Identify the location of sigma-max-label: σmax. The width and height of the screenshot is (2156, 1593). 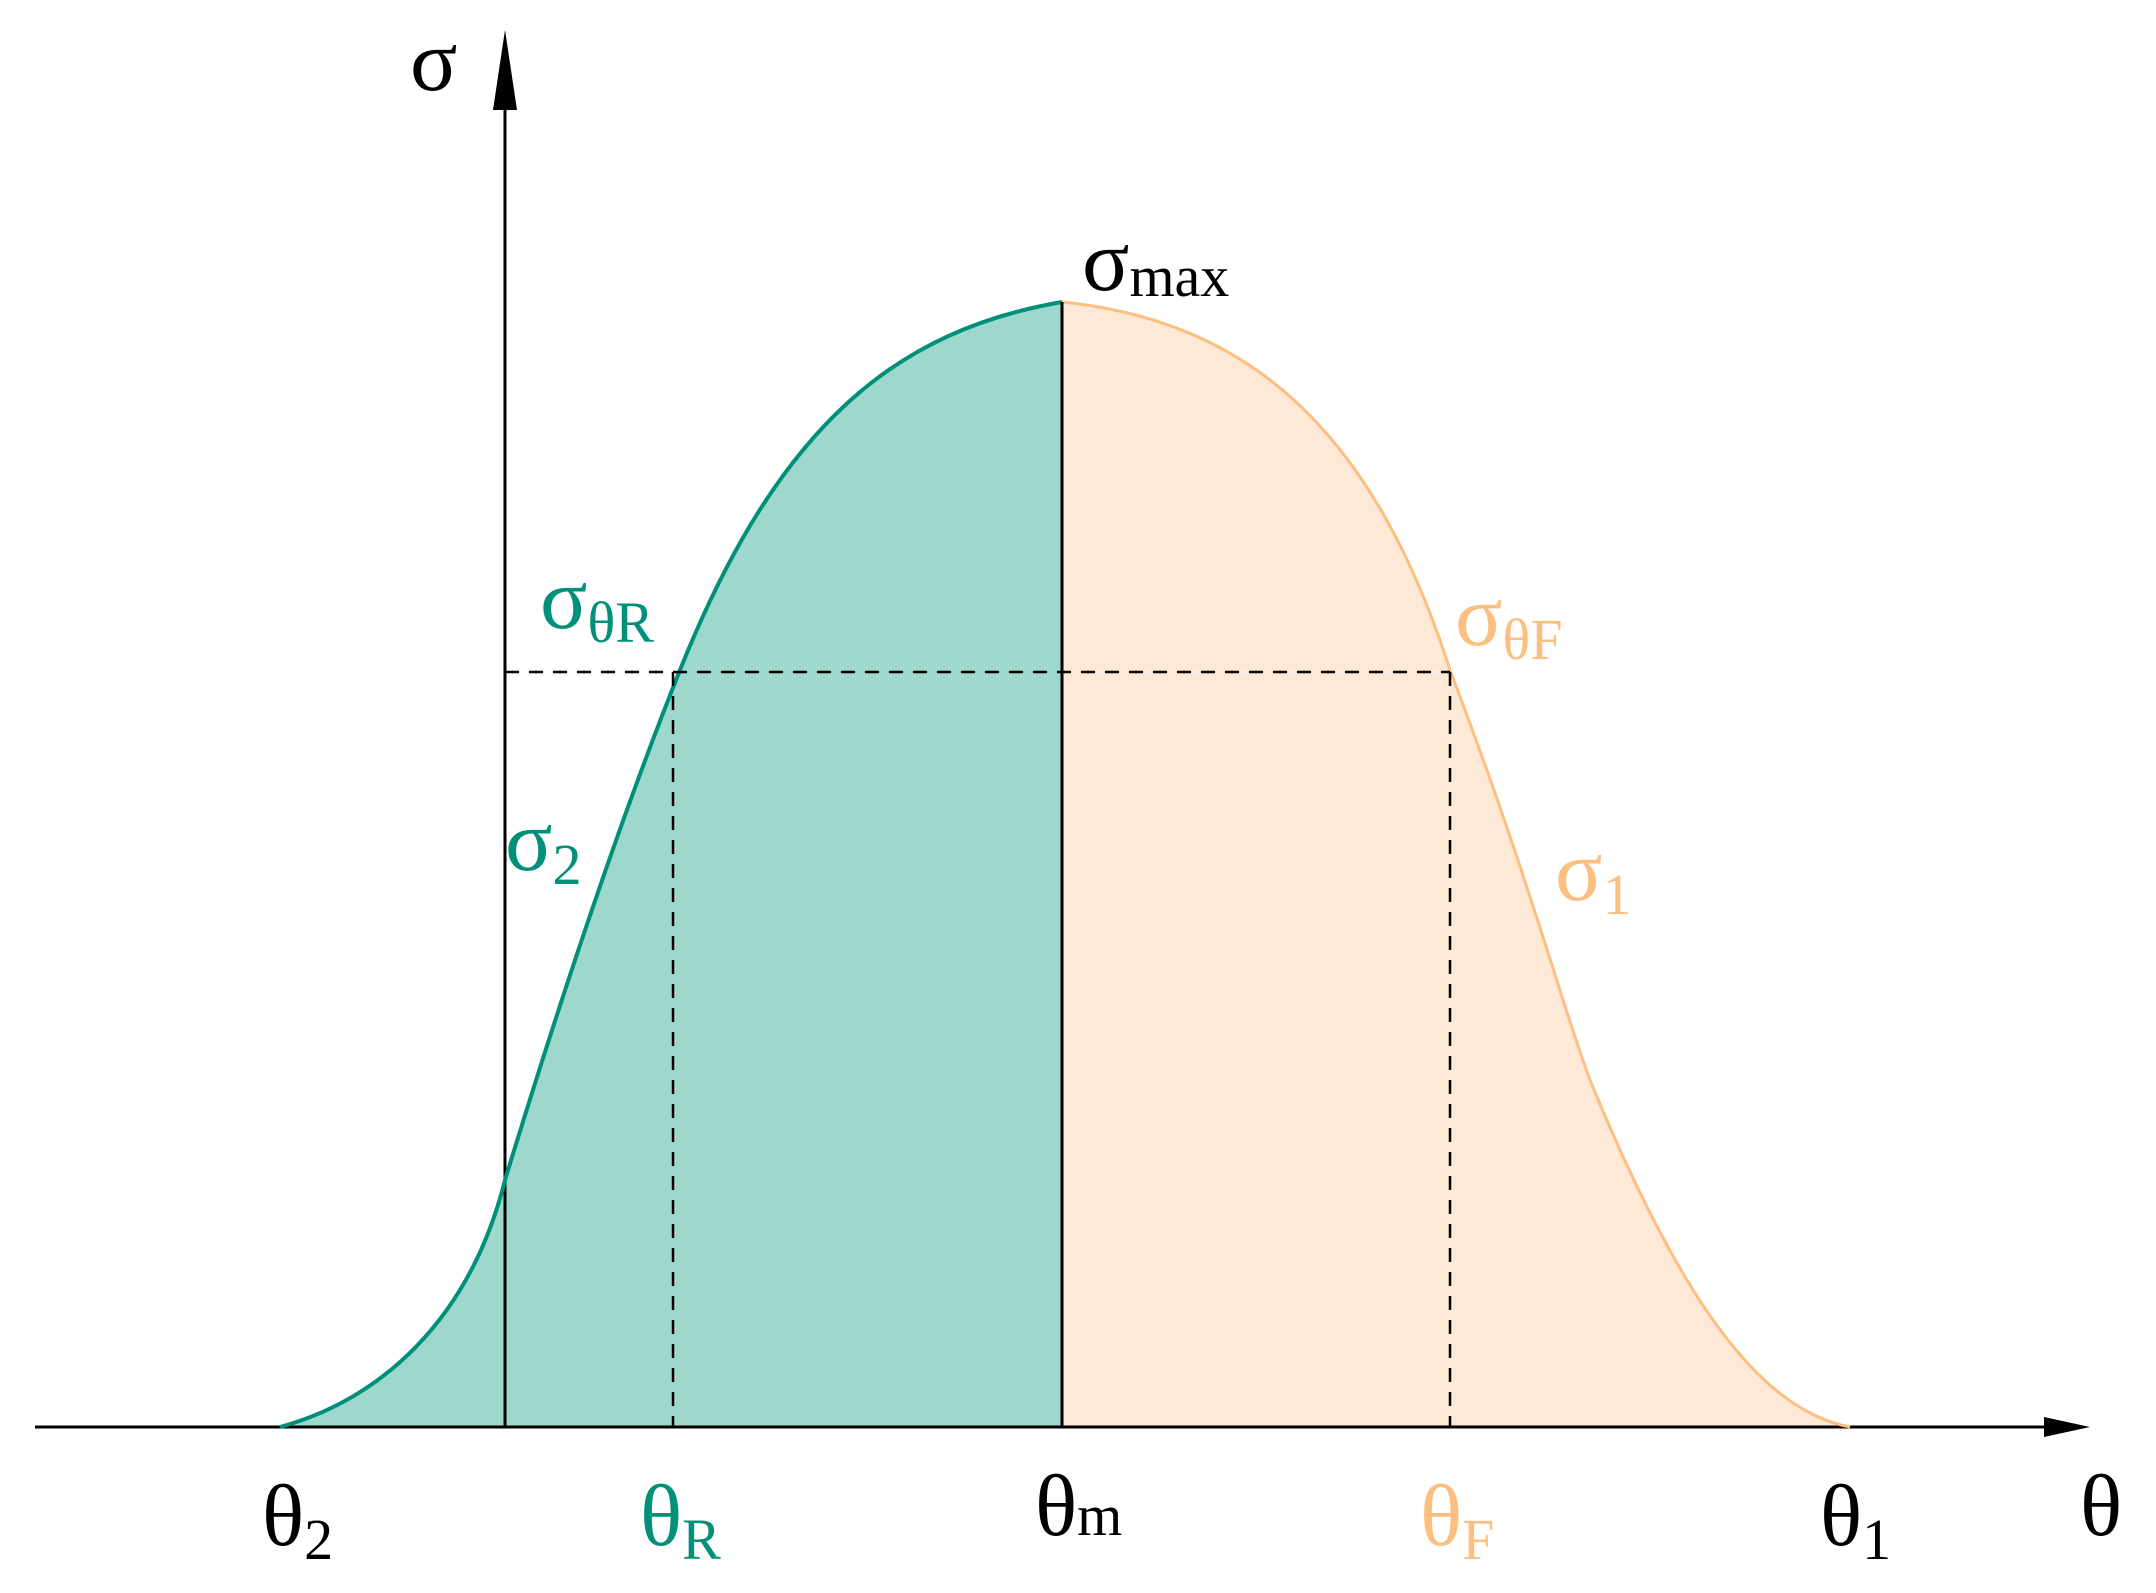
(1155, 261).